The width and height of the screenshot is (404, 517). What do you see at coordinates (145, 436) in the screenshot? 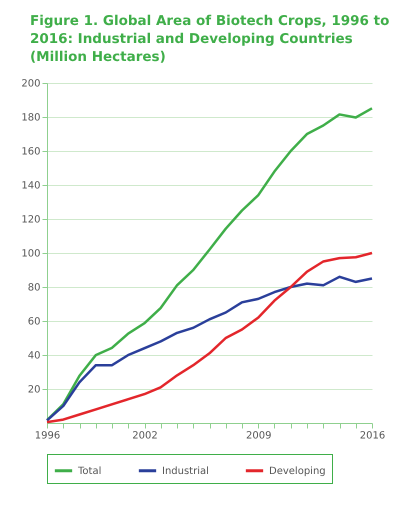
I see `x-tick-label: 2002` at bounding box center [145, 436].